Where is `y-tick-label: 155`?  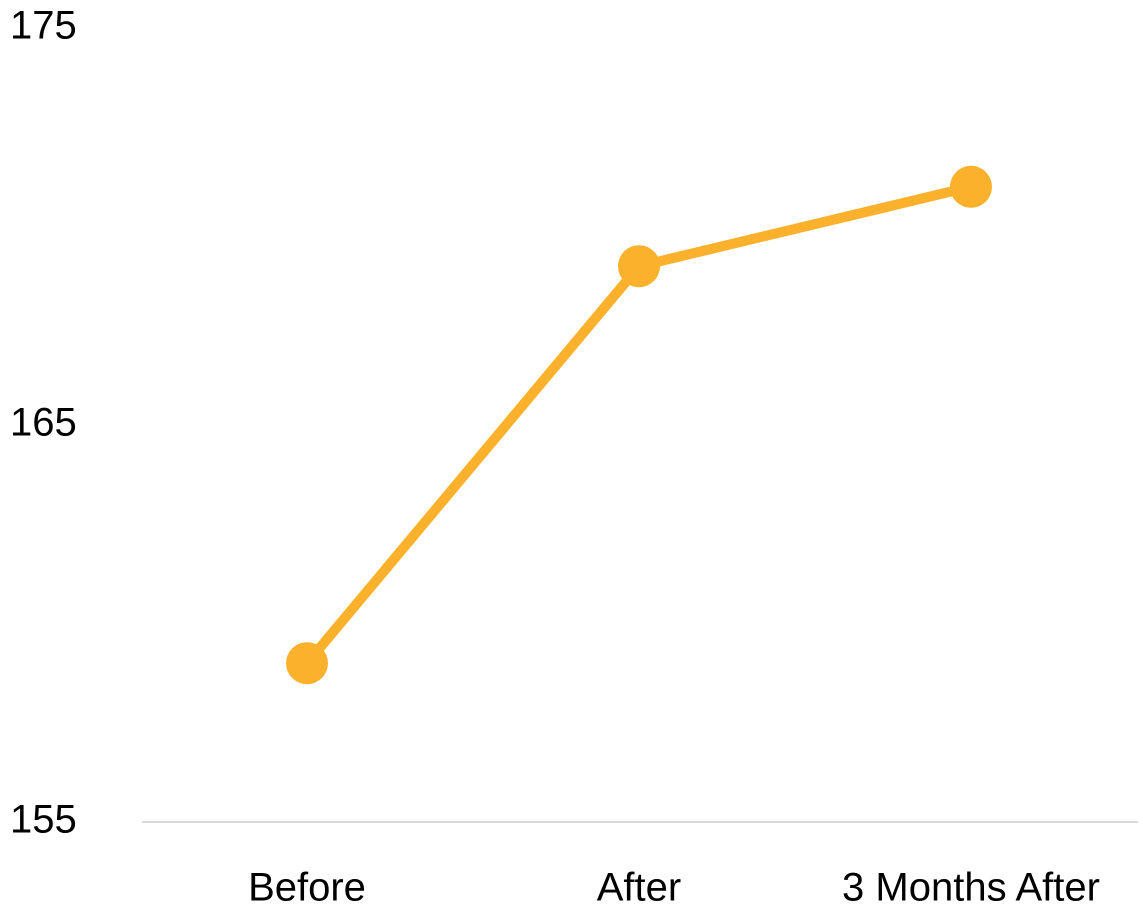 y-tick-label: 155 is located at coordinates (43, 820).